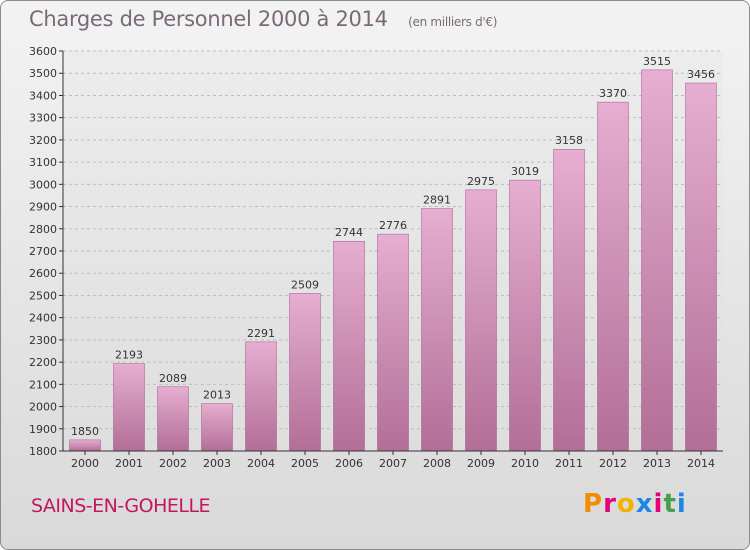  Describe the element at coordinates (217, 427) in the screenshot. I see `bar-2003` at that location.